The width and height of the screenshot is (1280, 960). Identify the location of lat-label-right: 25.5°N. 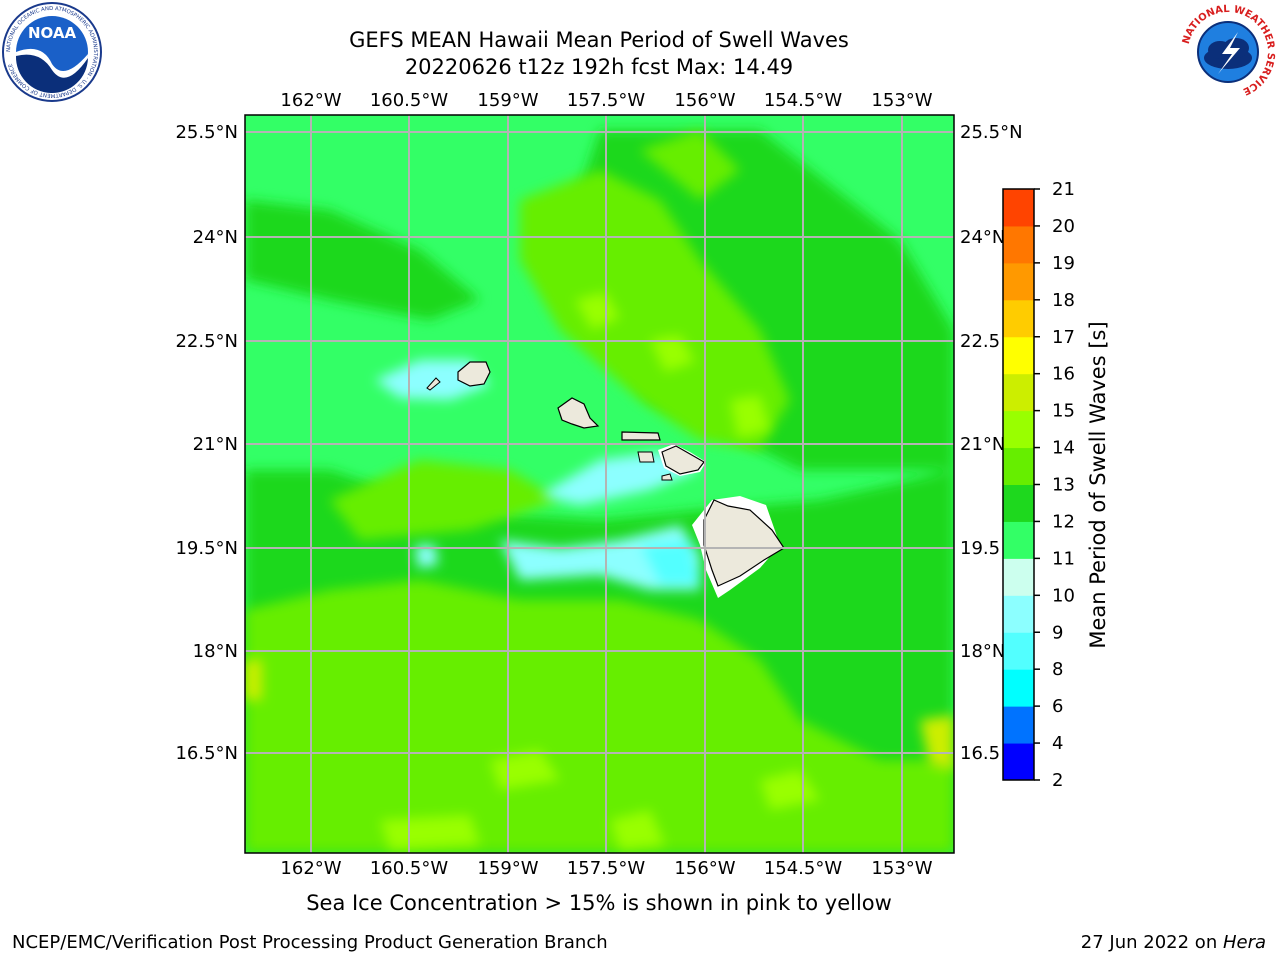
(991, 132).